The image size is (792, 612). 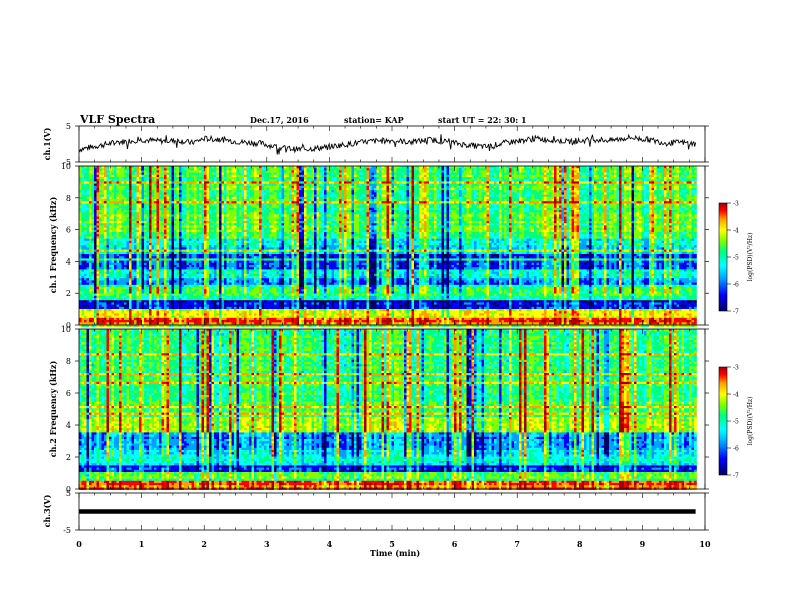 What do you see at coordinates (279, 120) in the screenshot?
I see `header-date: Dec.17, 2016` at bounding box center [279, 120].